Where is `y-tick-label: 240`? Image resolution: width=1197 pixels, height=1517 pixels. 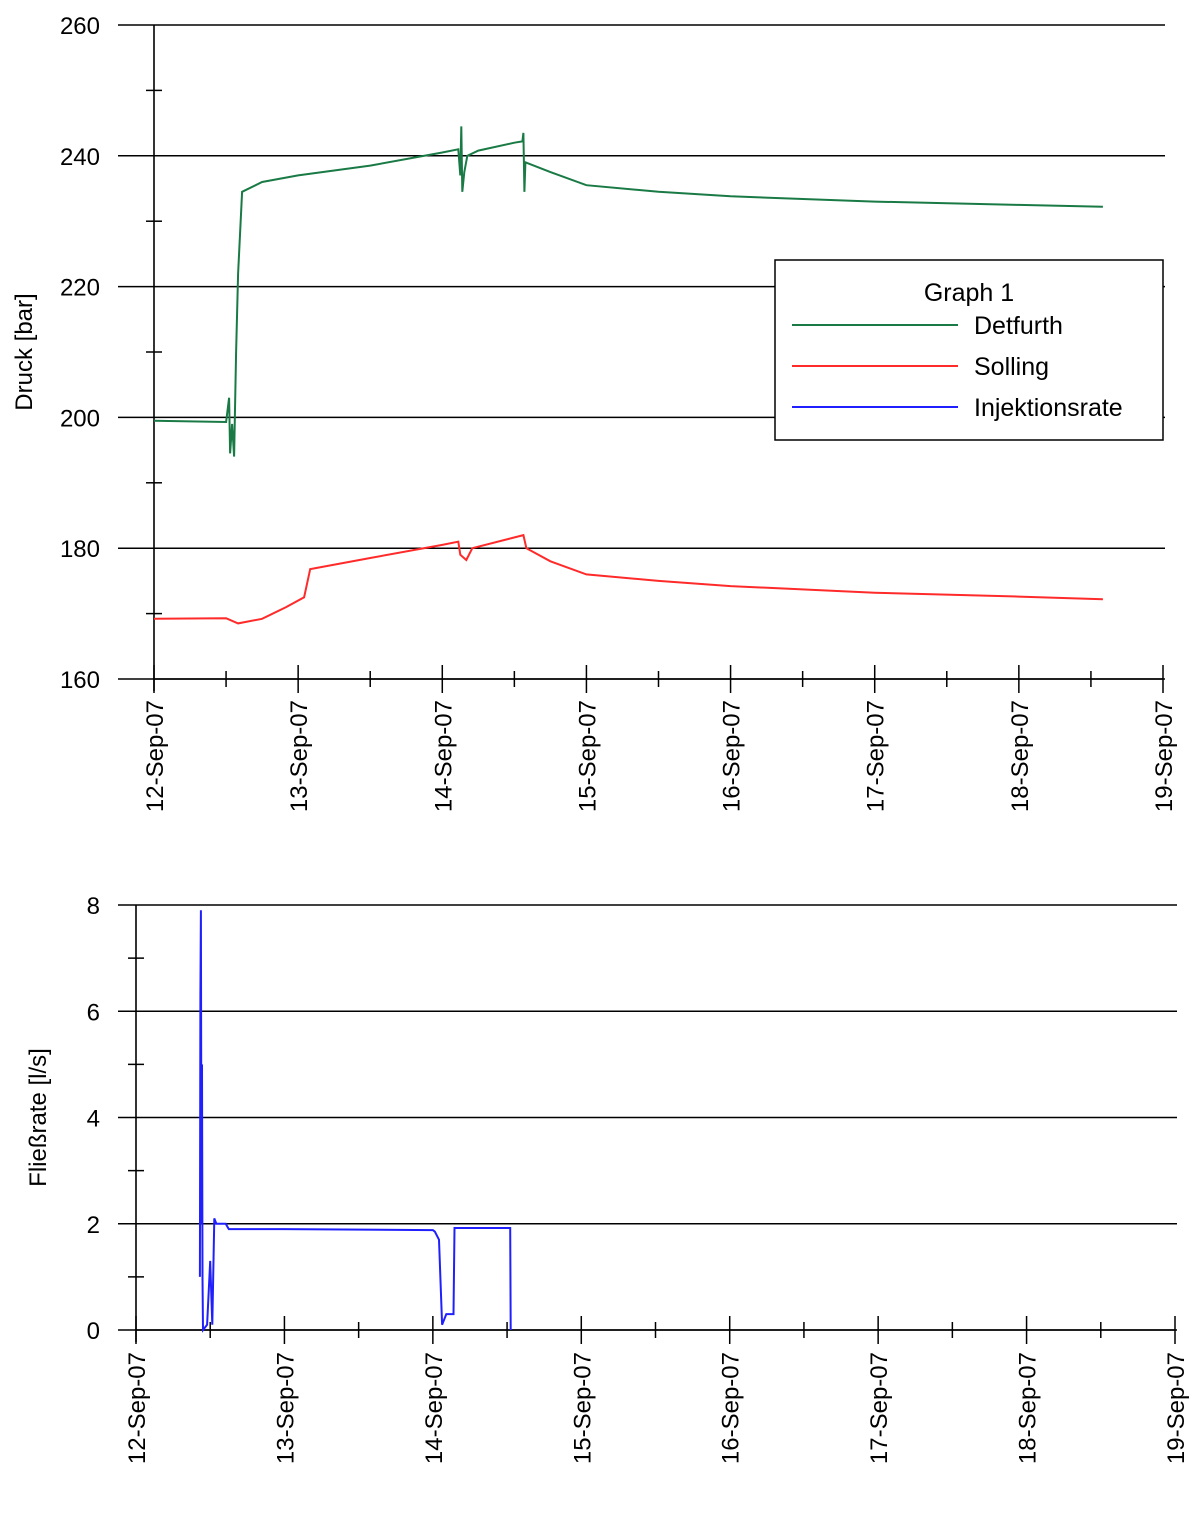 y-tick-label: 240 is located at coordinates (80, 157).